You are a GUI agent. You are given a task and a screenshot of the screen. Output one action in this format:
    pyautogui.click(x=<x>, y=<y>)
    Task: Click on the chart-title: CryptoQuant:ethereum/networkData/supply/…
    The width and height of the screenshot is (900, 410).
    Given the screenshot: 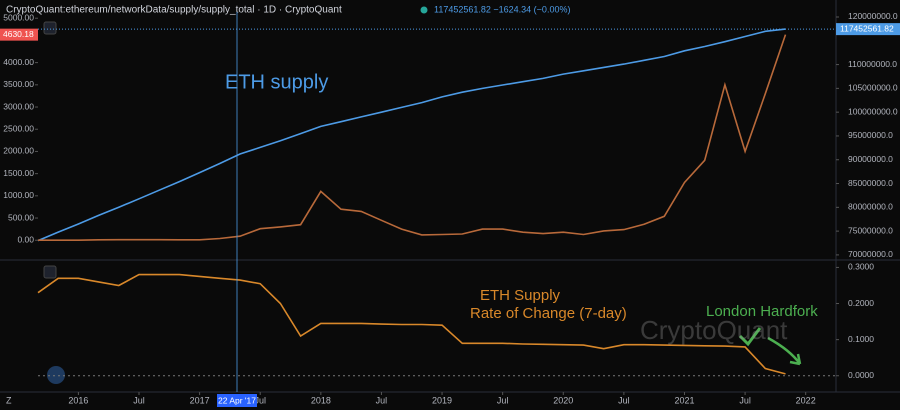 What is the action you would take?
    pyautogui.click(x=174, y=10)
    